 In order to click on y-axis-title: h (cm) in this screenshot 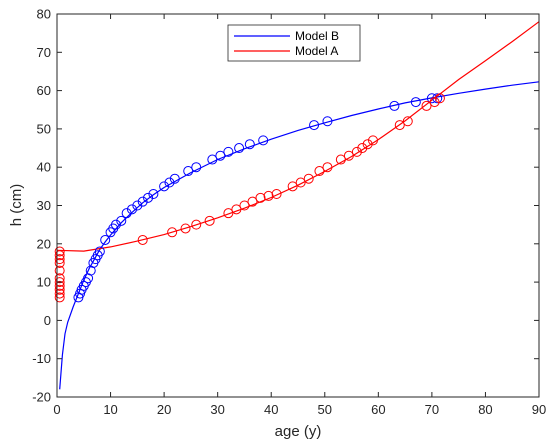, I will do `click(16, 205)`.